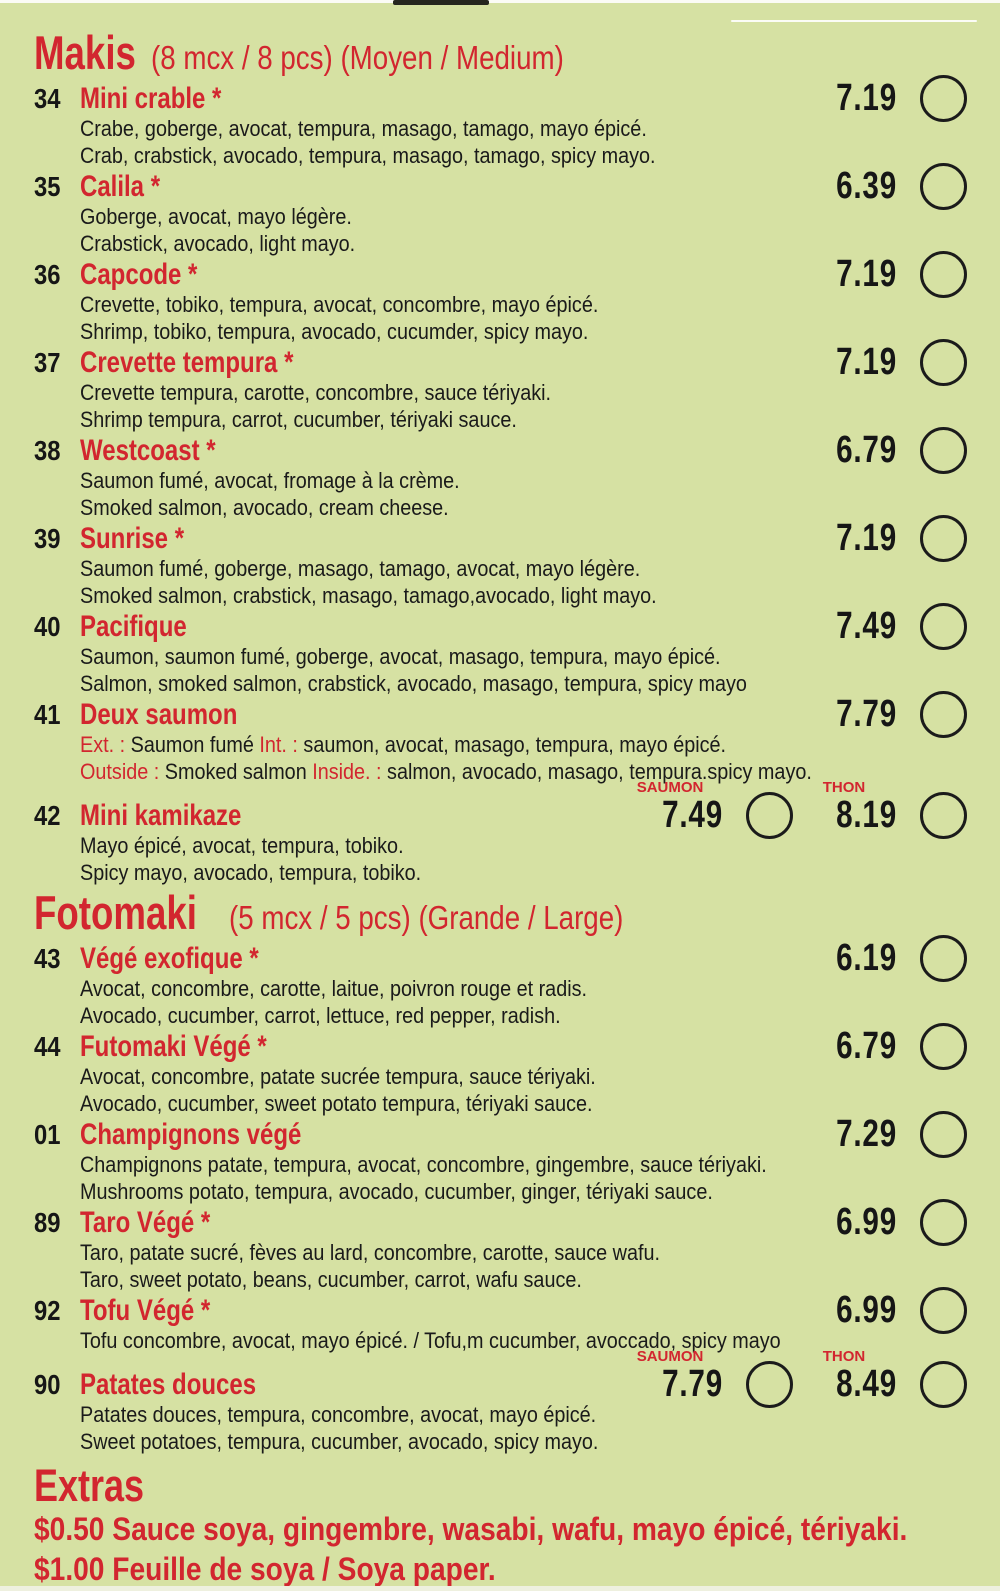 The image size is (1000, 1591). Describe the element at coordinates (251, 872) in the screenshot. I see `desc-text: Spicy mayo, avocado, tempura, tobiko.` at that location.